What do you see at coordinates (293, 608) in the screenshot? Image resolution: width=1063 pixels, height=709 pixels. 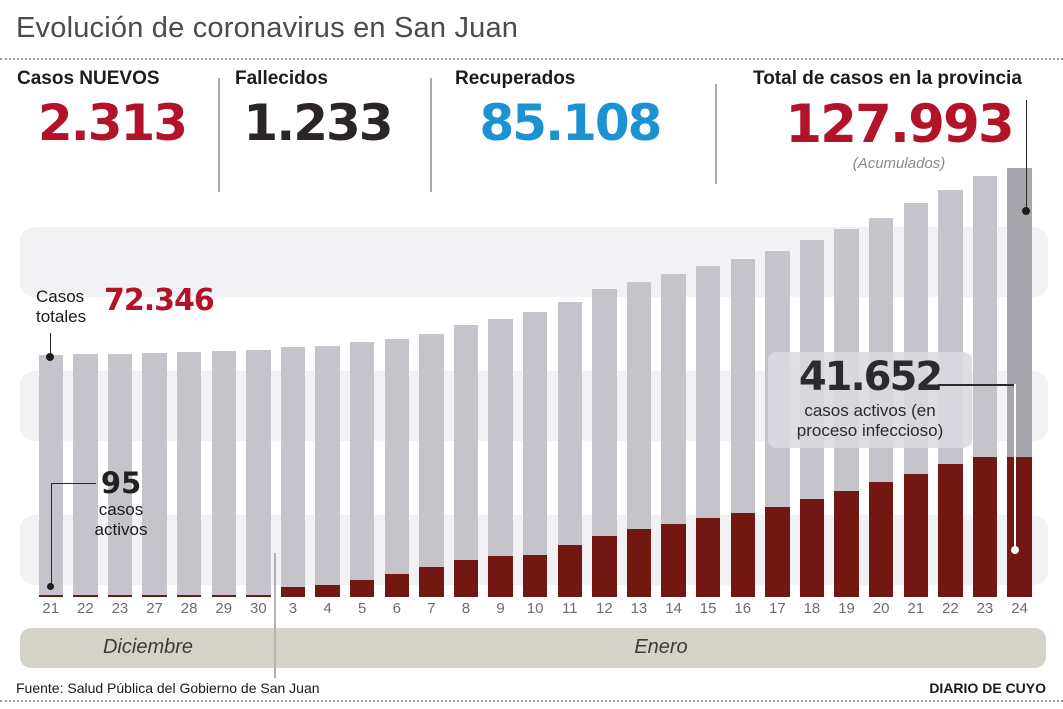 I see `x-tick-label: 3` at bounding box center [293, 608].